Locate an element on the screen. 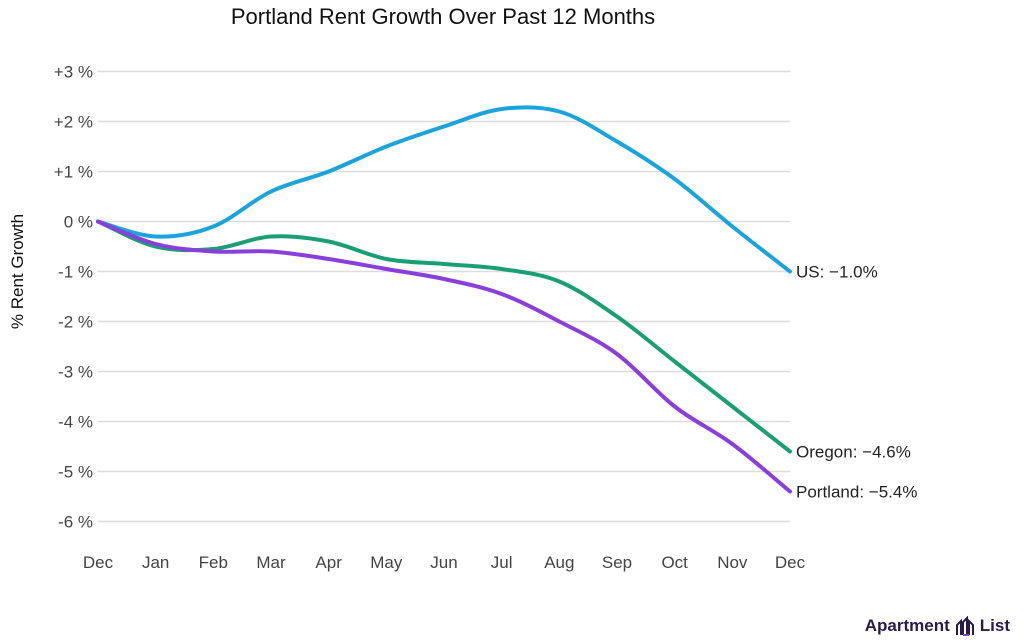 The height and width of the screenshot is (642, 1024). apartment-list-logo: Apartment List is located at coordinates (937, 626).